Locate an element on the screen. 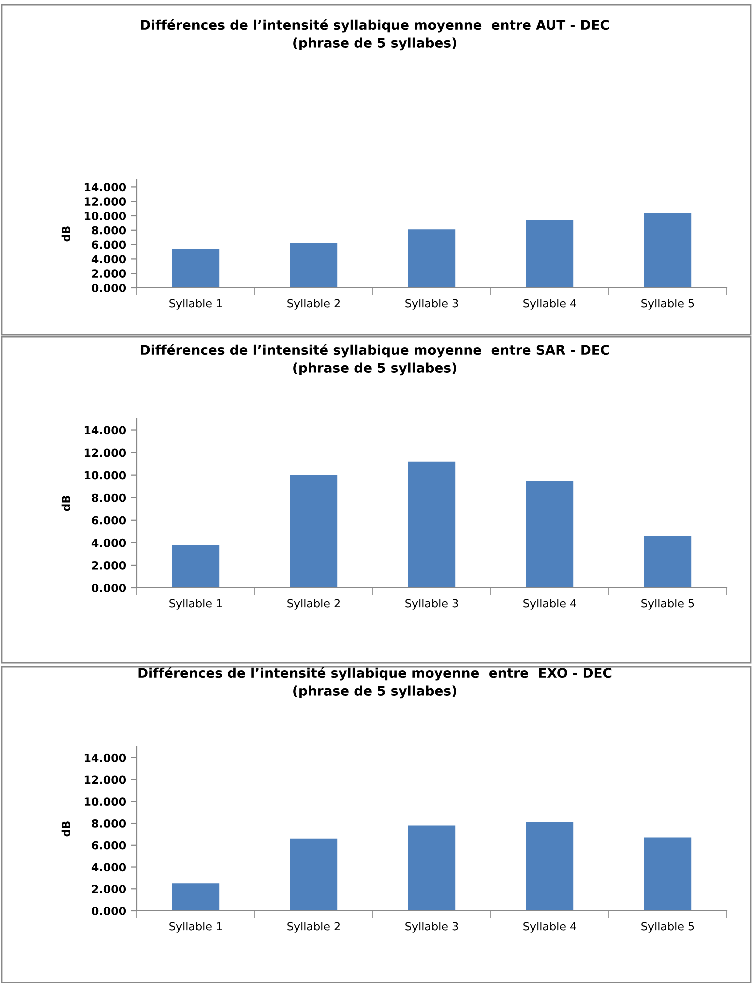  chart-title: Différences de l’intensité syllabique moyenne entre SAR - DEC (phrase de 5 syllabes) is located at coordinates (375, 360).